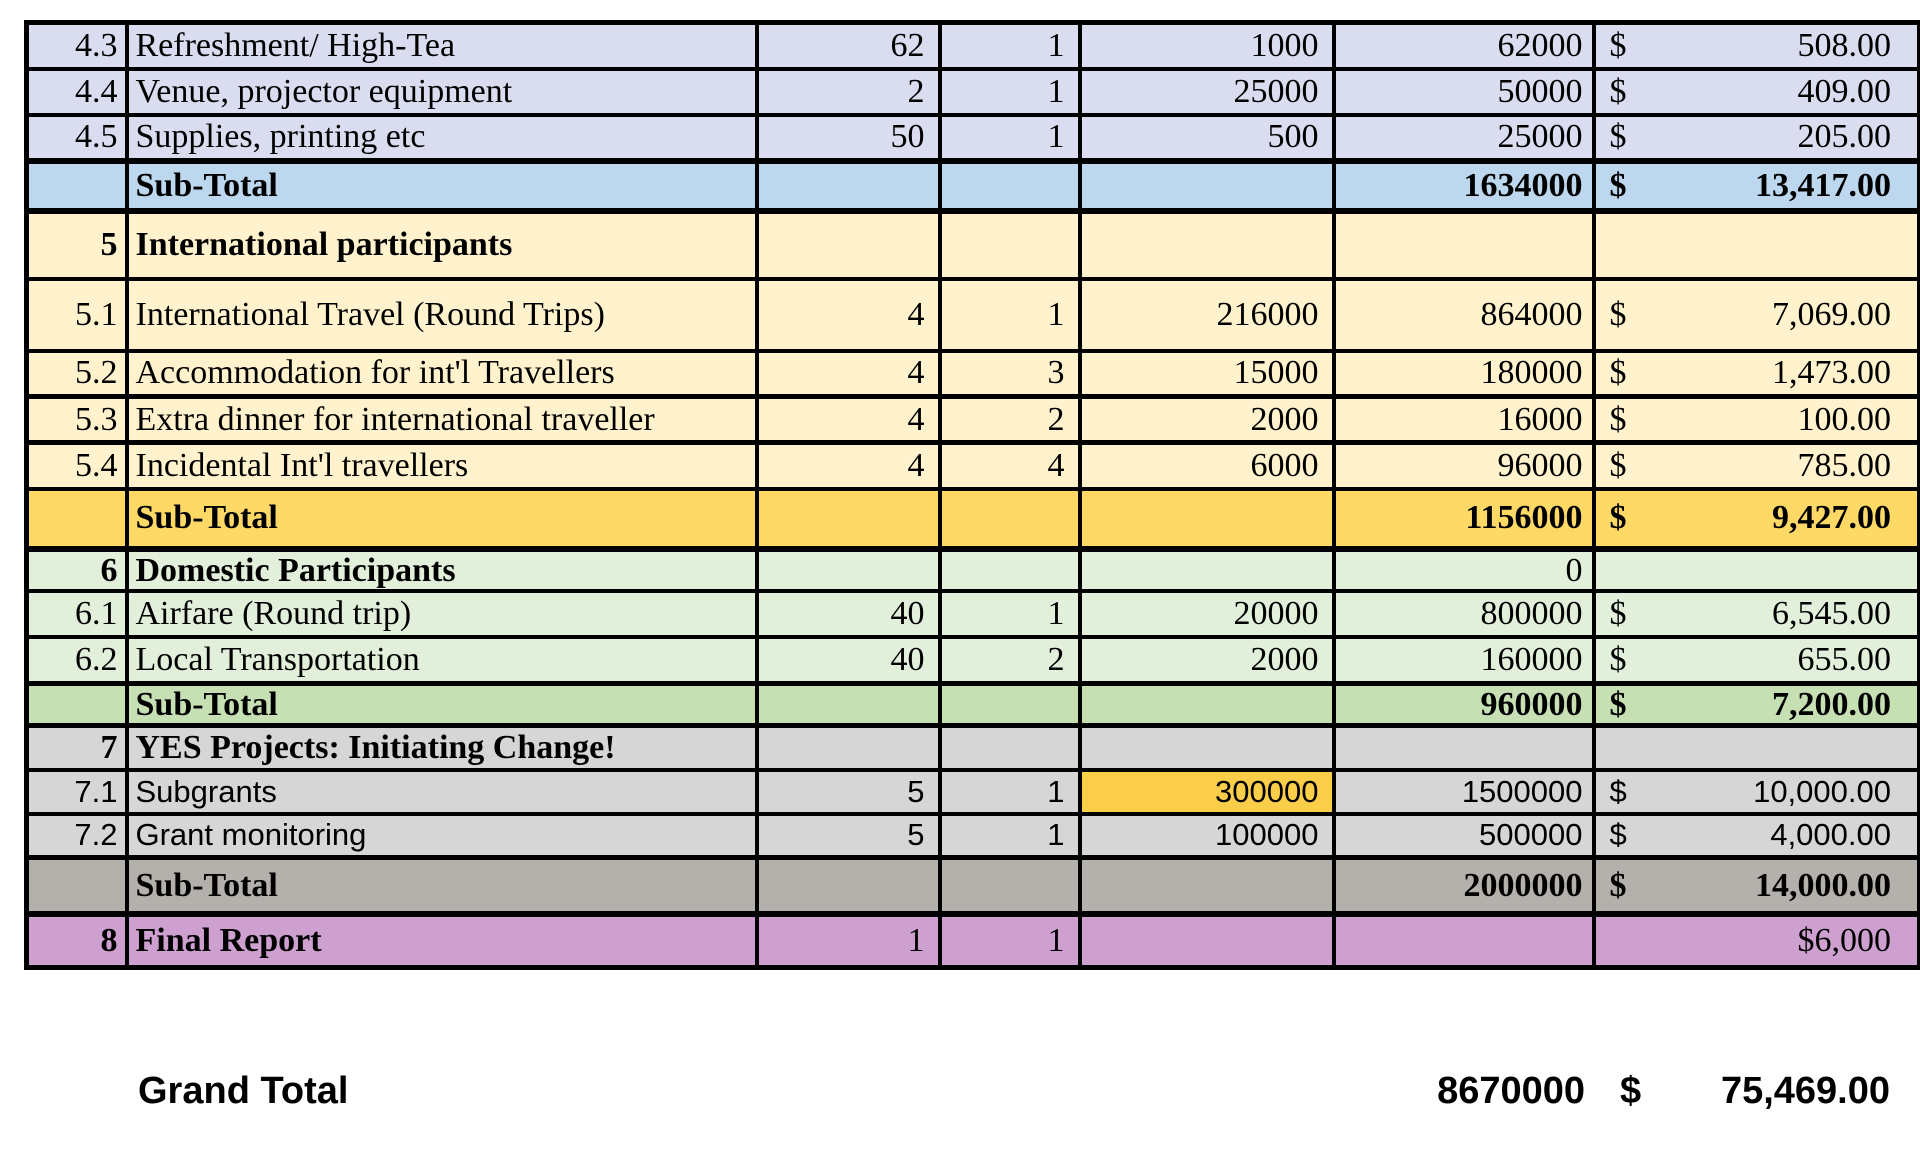 The image size is (1920, 1162). What do you see at coordinates (441, 465) in the screenshot?
I see `cell-desc: Incidental Int'l travellers` at bounding box center [441, 465].